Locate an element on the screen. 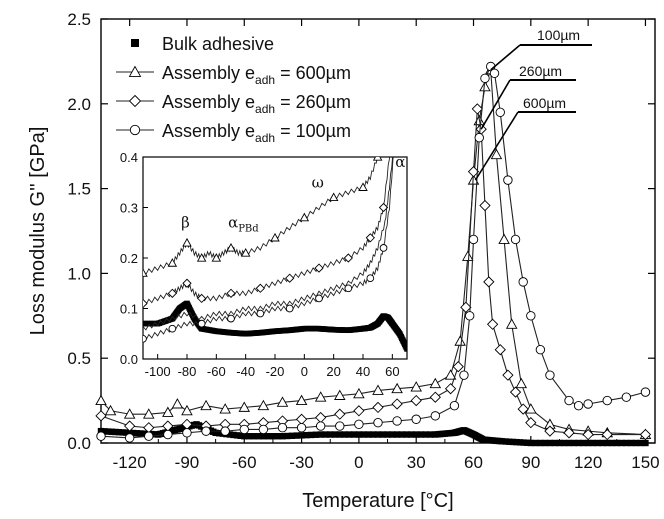 The width and height of the screenshot is (664, 519). inset-bulk-point is located at coordinates (405, 349).